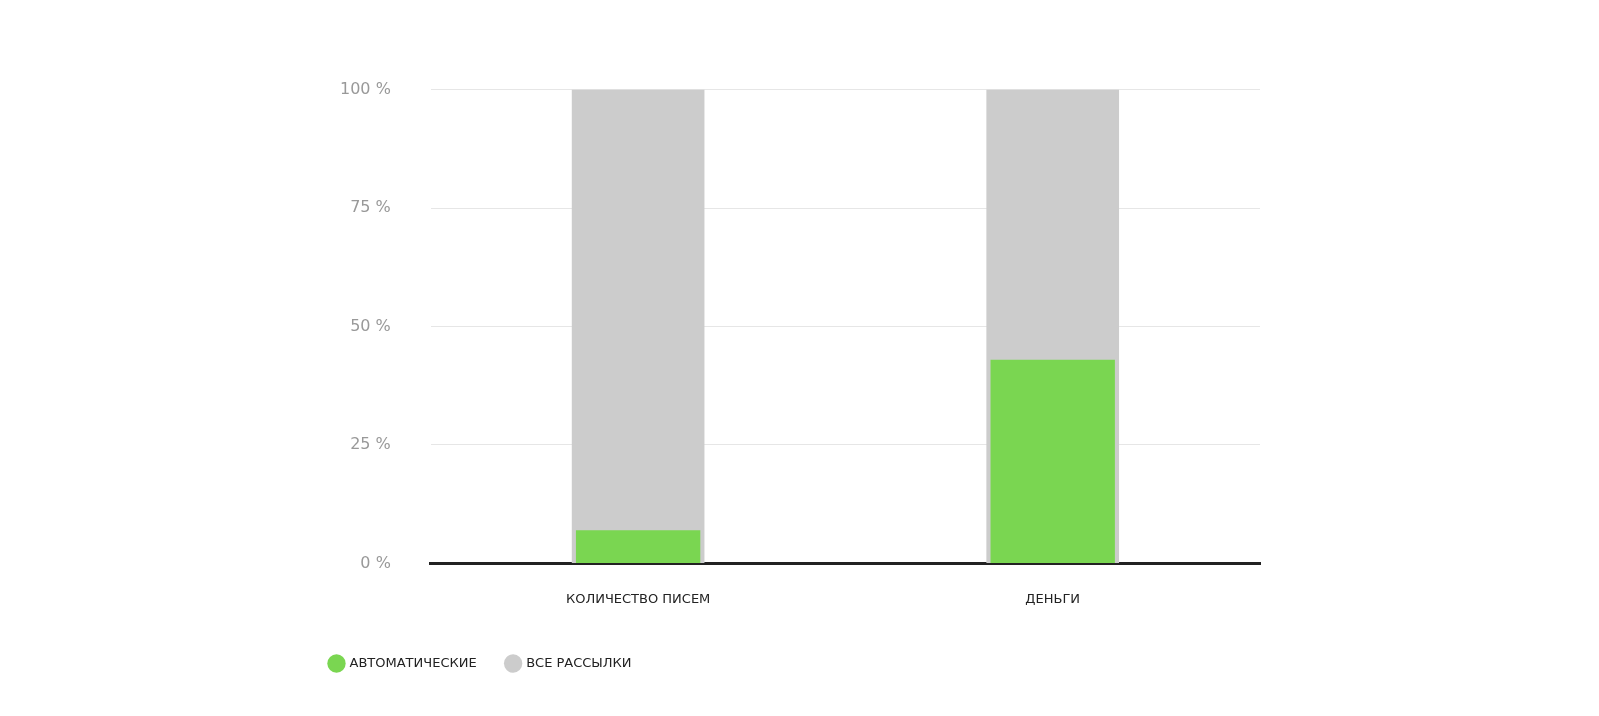 The height and width of the screenshot is (716, 1599). I want to click on x-tick-label: КОЛИЧЕСТВО ПИСЕМ, so click(638, 598).